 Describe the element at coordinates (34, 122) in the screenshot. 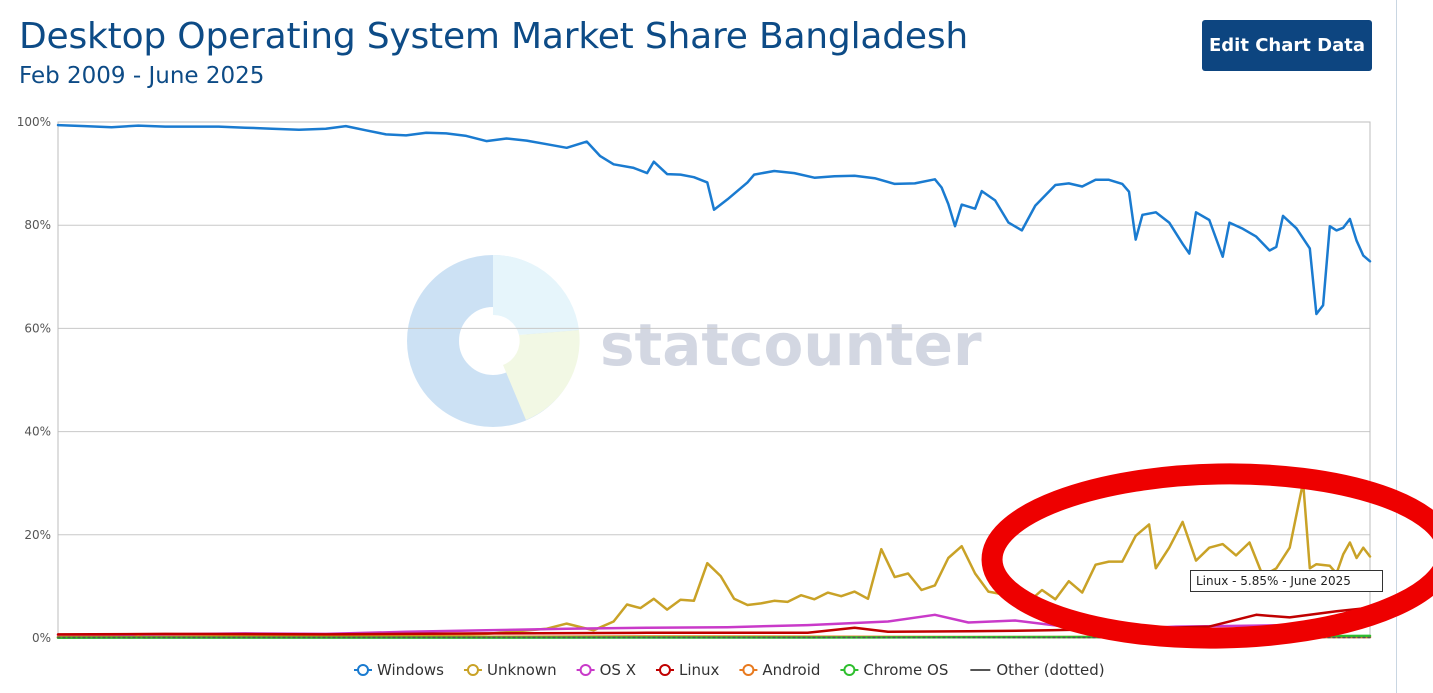

I see `y-tick-label: 100%` at that location.